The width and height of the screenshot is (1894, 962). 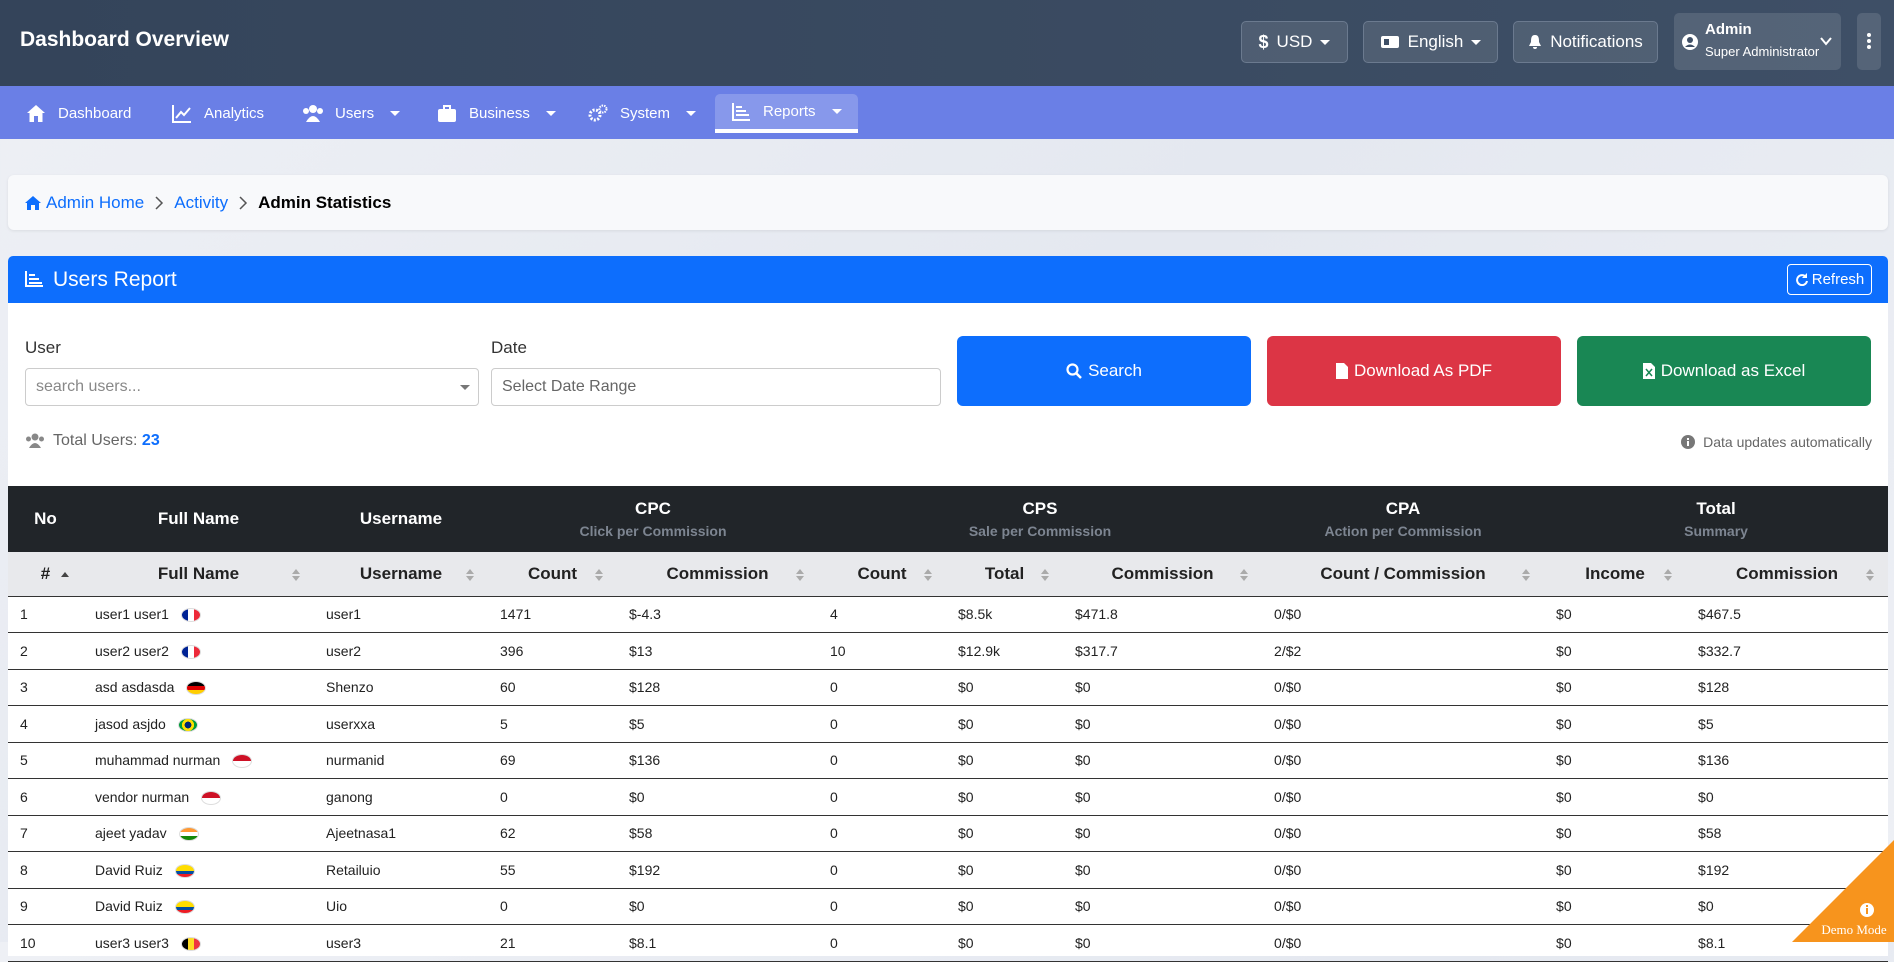 What do you see at coordinates (508, 687) in the screenshot?
I see `cell-text: 60` at bounding box center [508, 687].